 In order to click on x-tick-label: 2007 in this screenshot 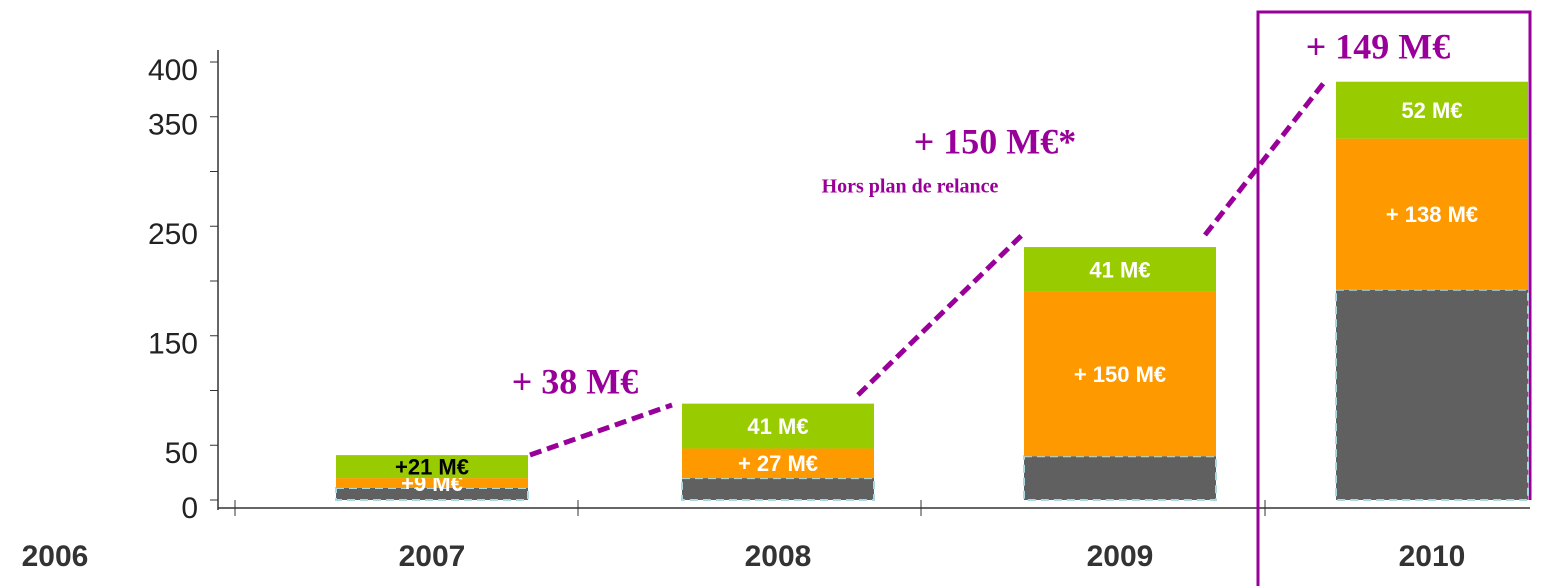, I will do `click(432, 556)`.